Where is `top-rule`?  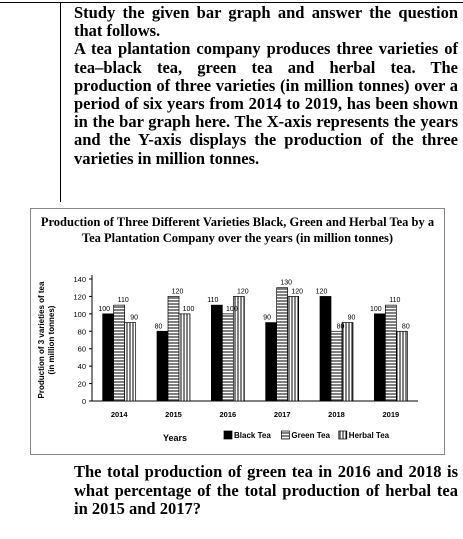
top-rule is located at coordinates (231, 2).